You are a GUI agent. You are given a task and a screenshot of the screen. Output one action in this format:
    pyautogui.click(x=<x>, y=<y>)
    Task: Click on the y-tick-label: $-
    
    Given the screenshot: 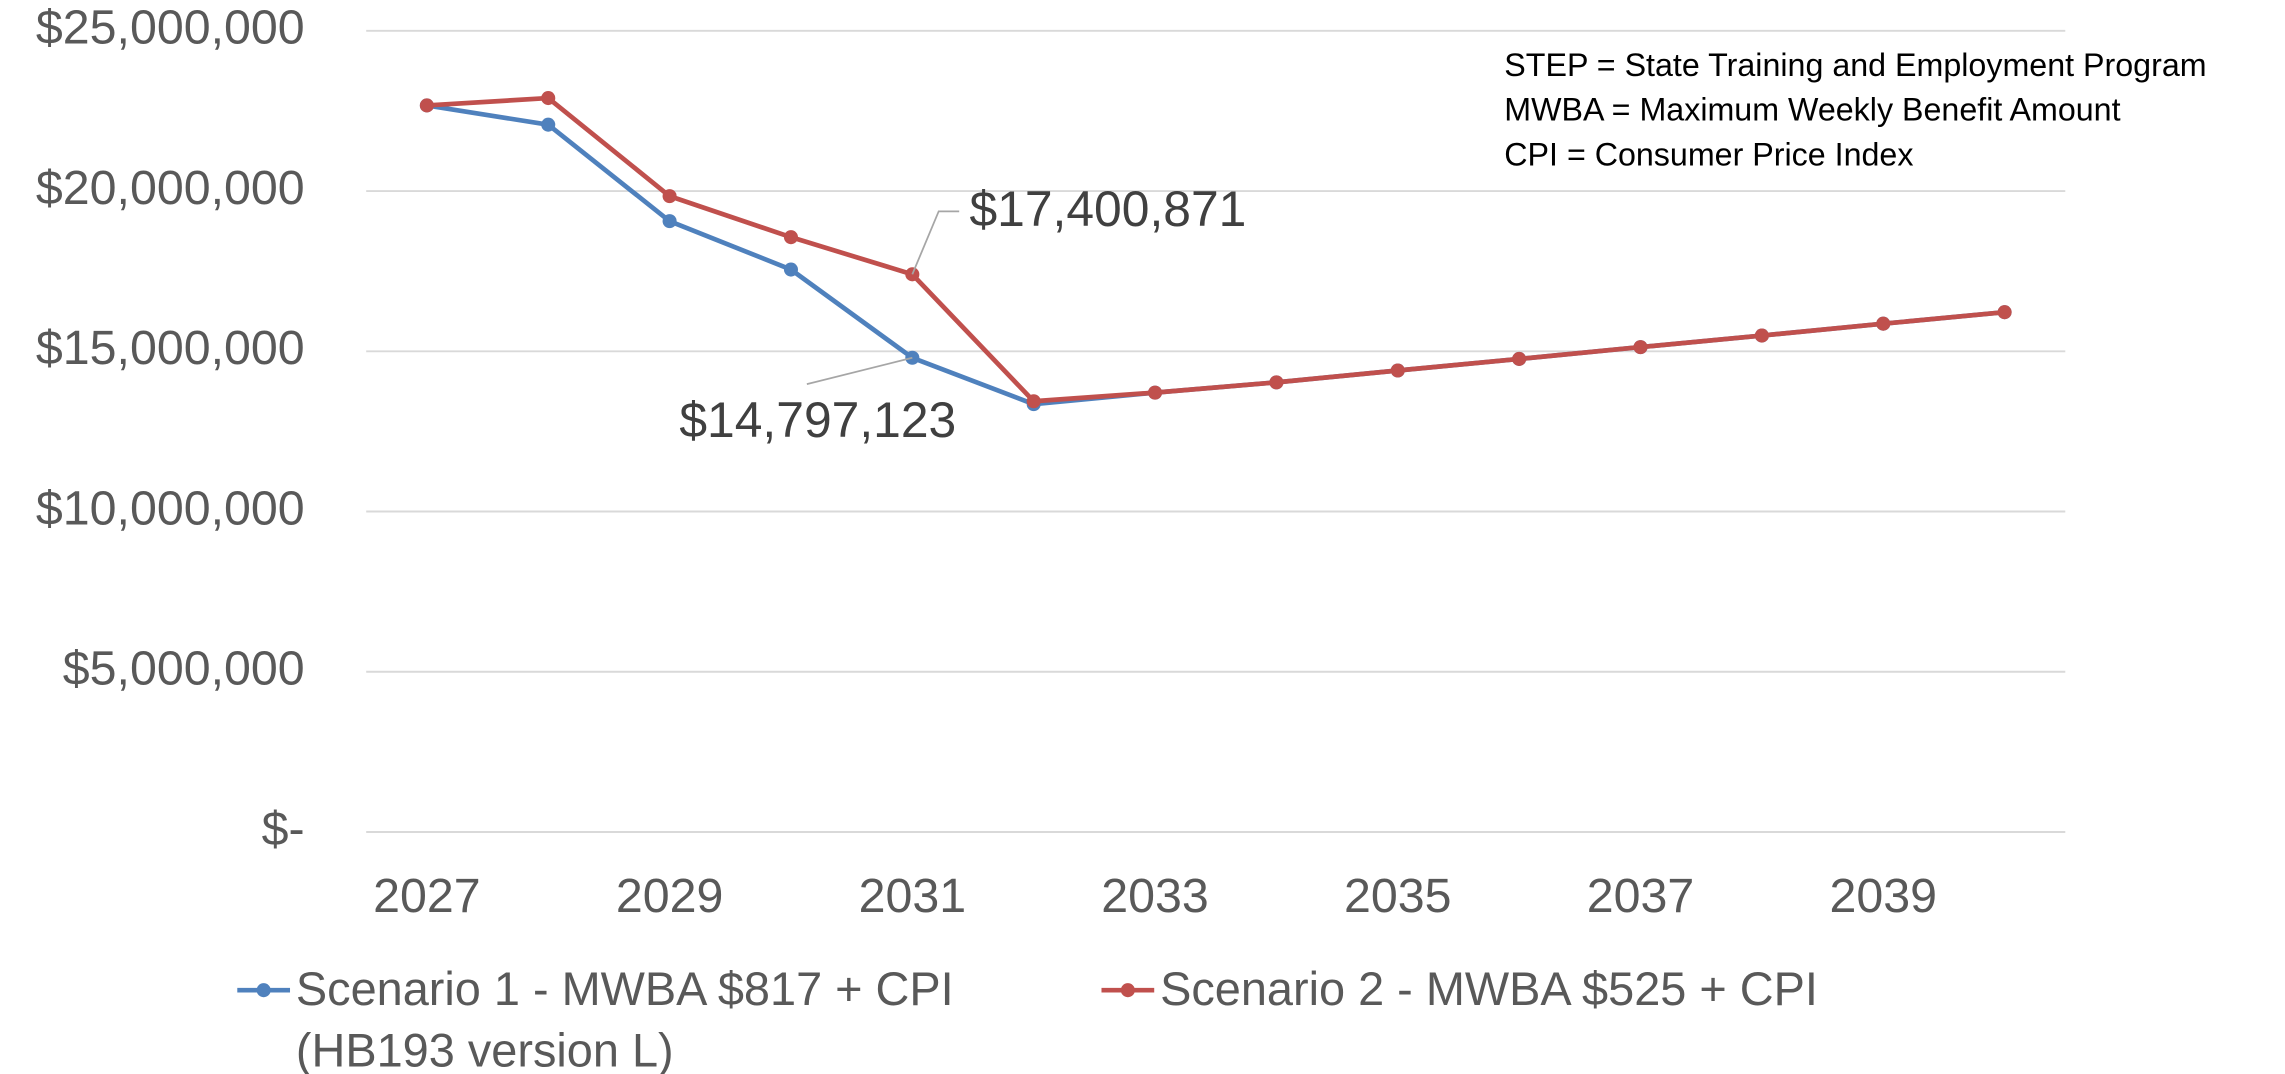 What is the action you would take?
    pyautogui.click(x=283, y=829)
    